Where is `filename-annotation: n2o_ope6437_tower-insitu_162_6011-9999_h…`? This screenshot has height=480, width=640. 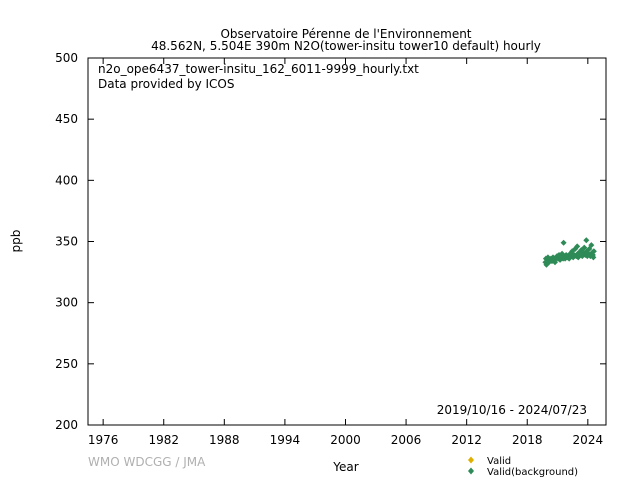
filename-annotation: n2o_ope6437_tower-insitu_162_6011-9999_h… is located at coordinates (258, 69).